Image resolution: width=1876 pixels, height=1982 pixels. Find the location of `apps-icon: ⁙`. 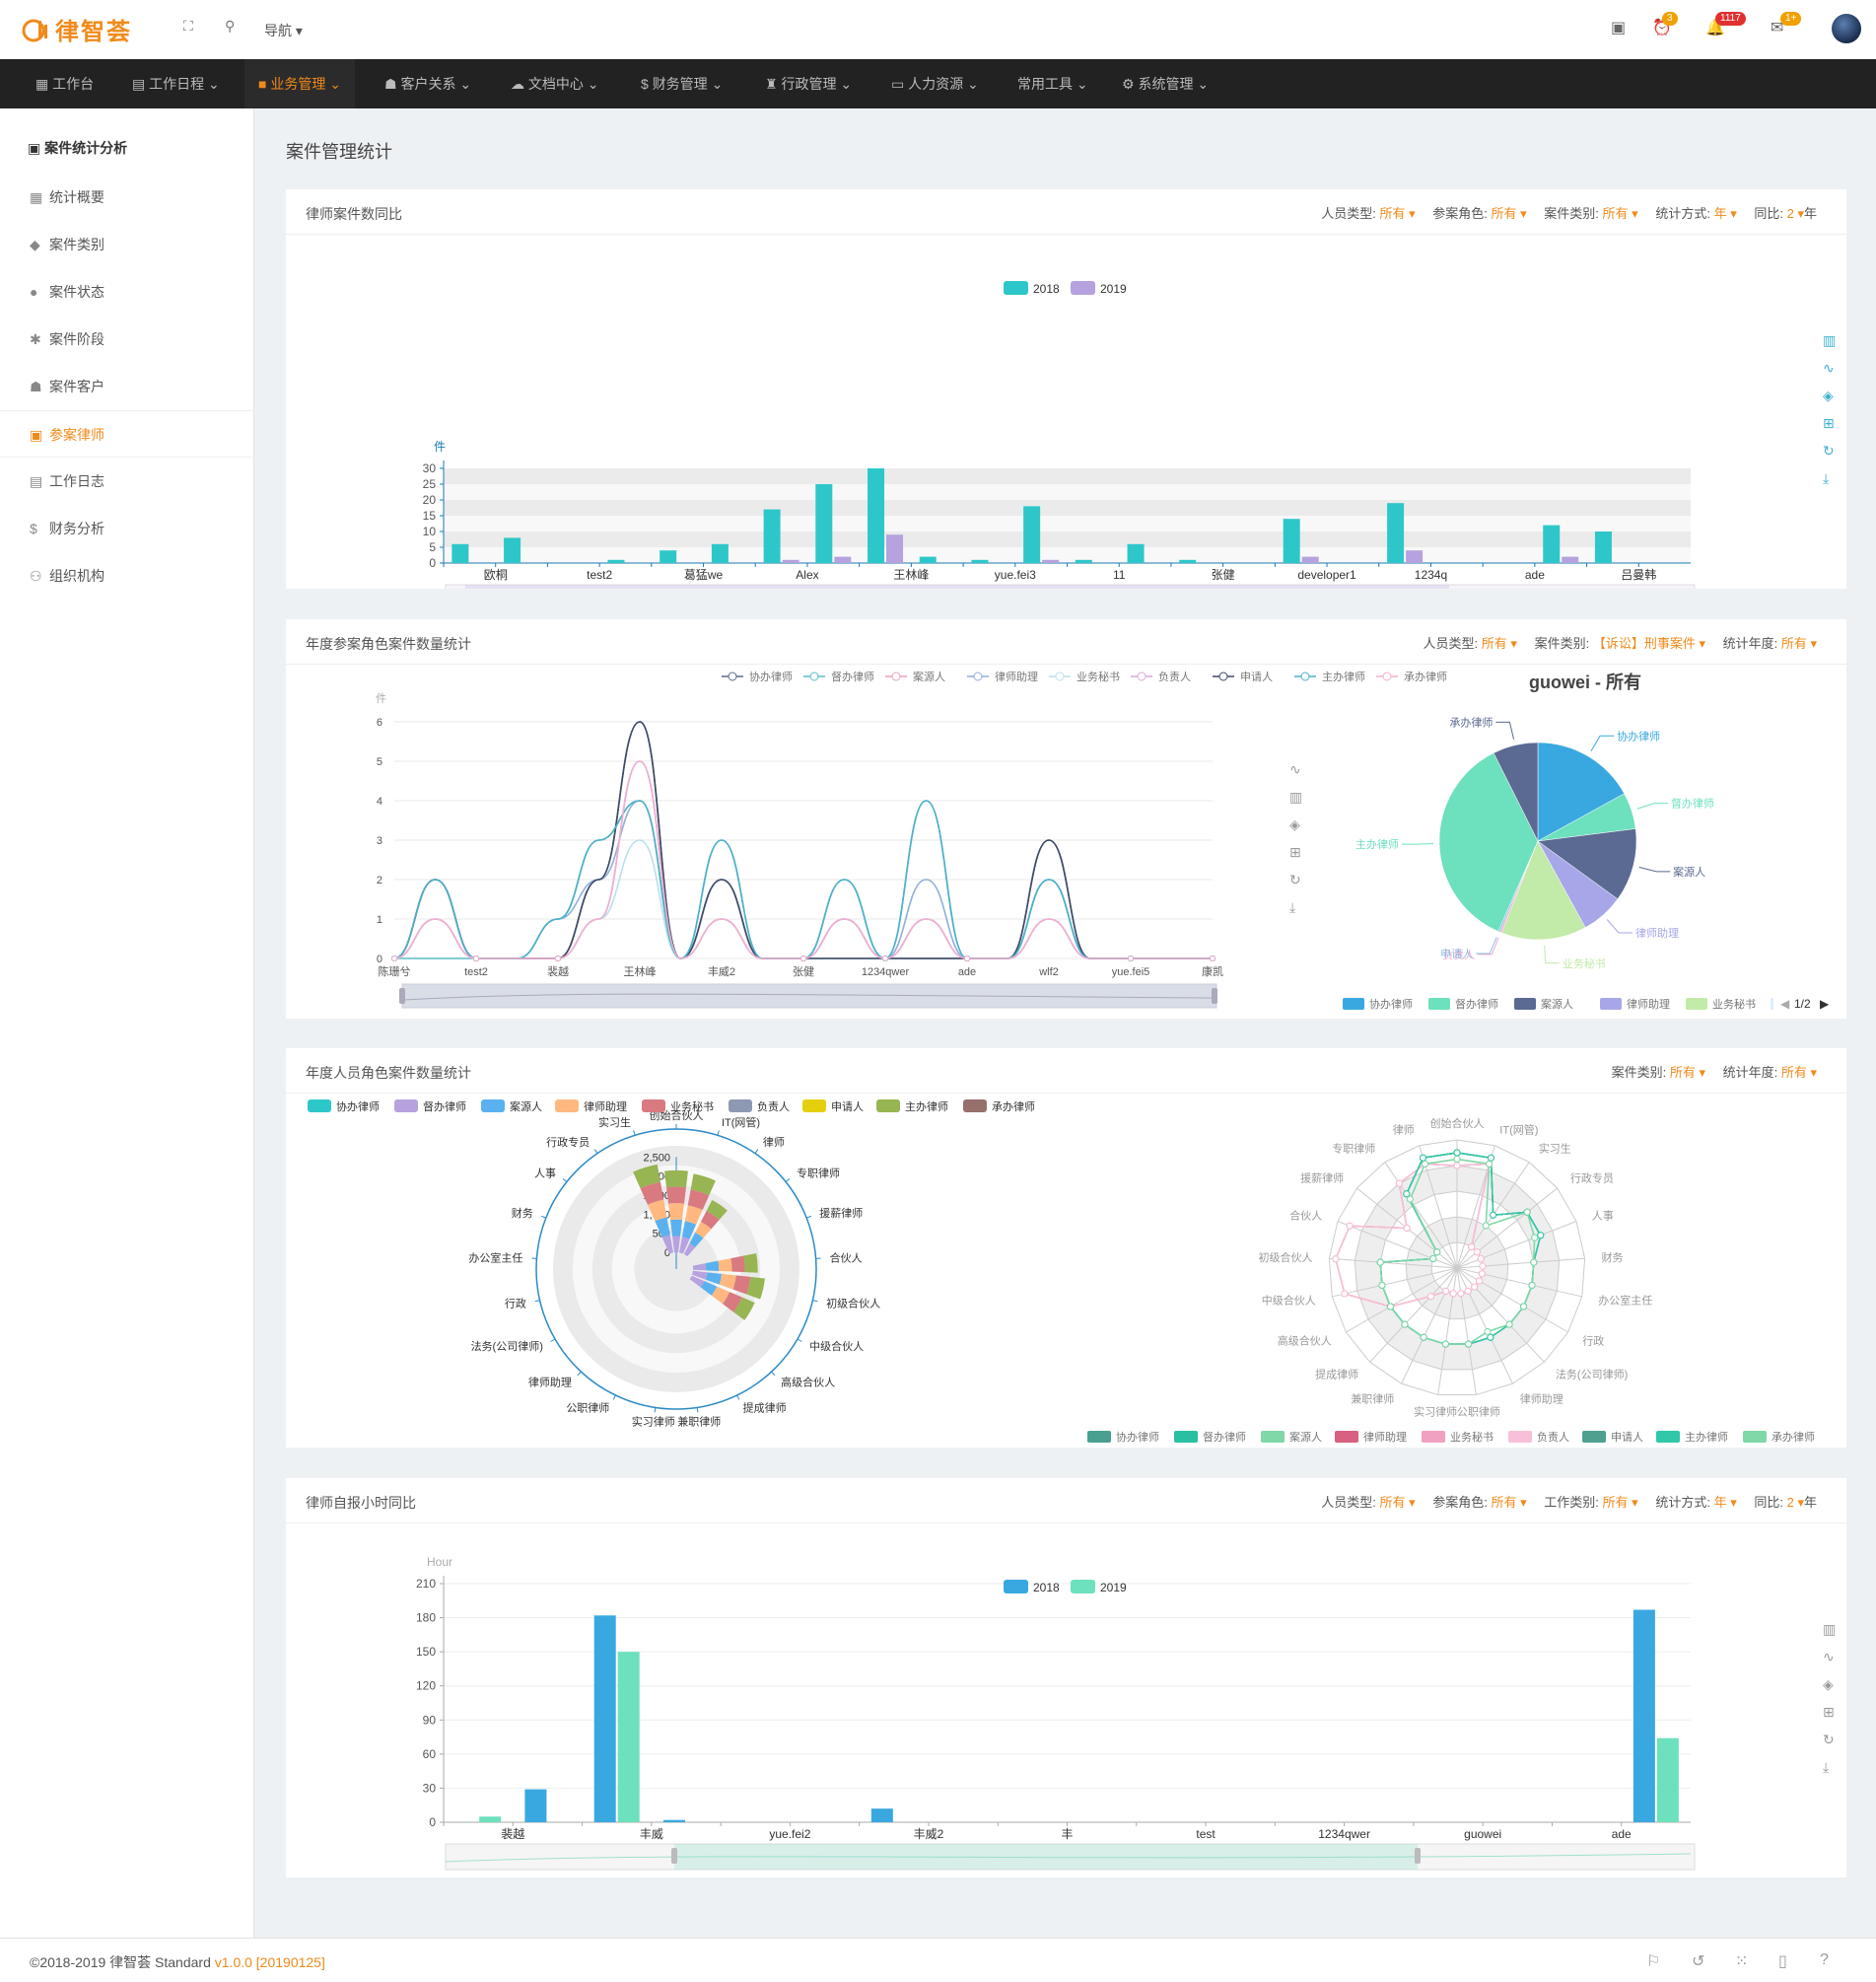

apps-icon: ⁙ is located at coordinates (1742, 1961).